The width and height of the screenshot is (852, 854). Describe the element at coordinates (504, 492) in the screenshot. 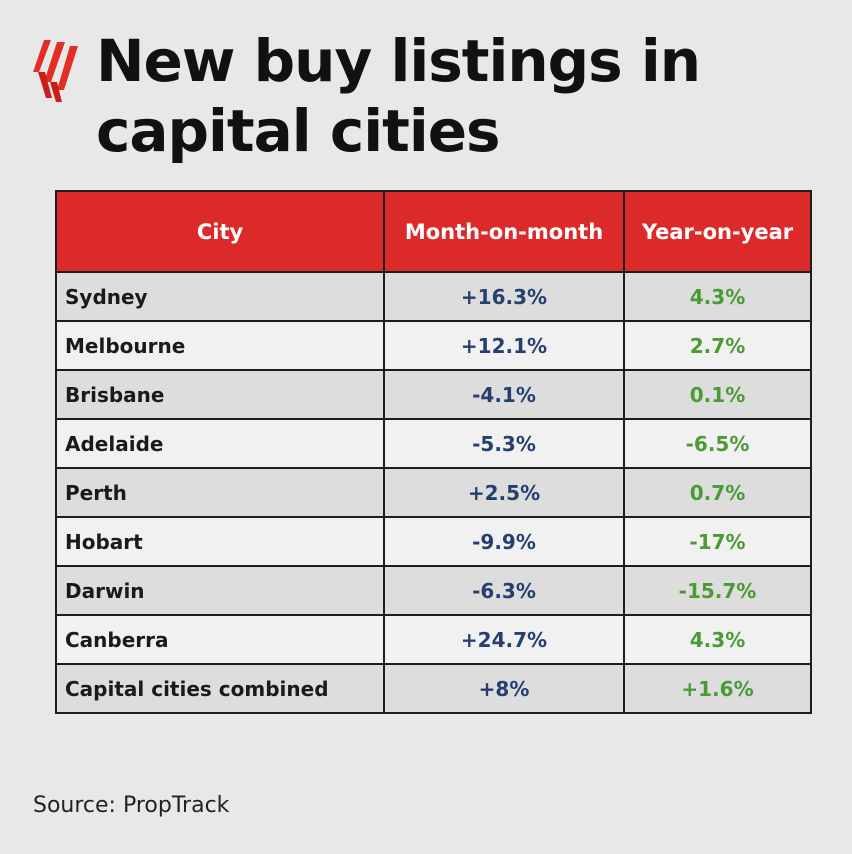

I see `month-on-month-cell: +2.5%` at that location.